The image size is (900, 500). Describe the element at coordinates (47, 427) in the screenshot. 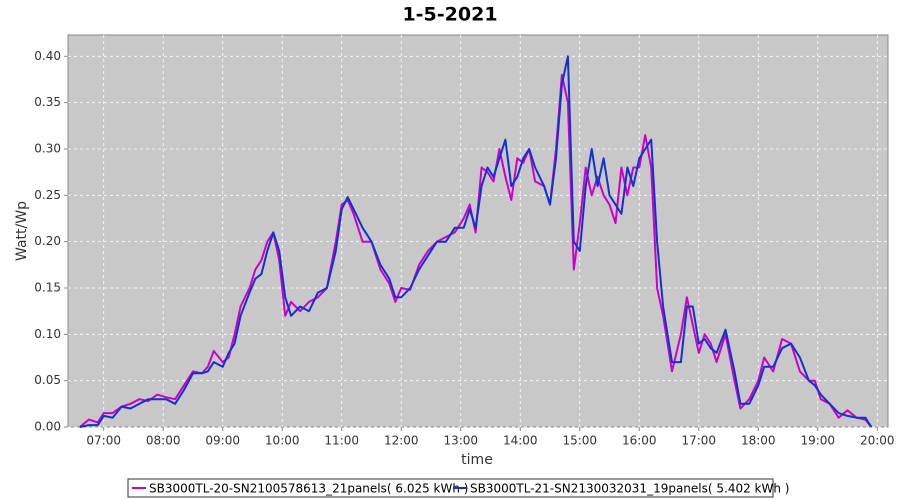

I see `y-tick-label: 0.00` at that location.